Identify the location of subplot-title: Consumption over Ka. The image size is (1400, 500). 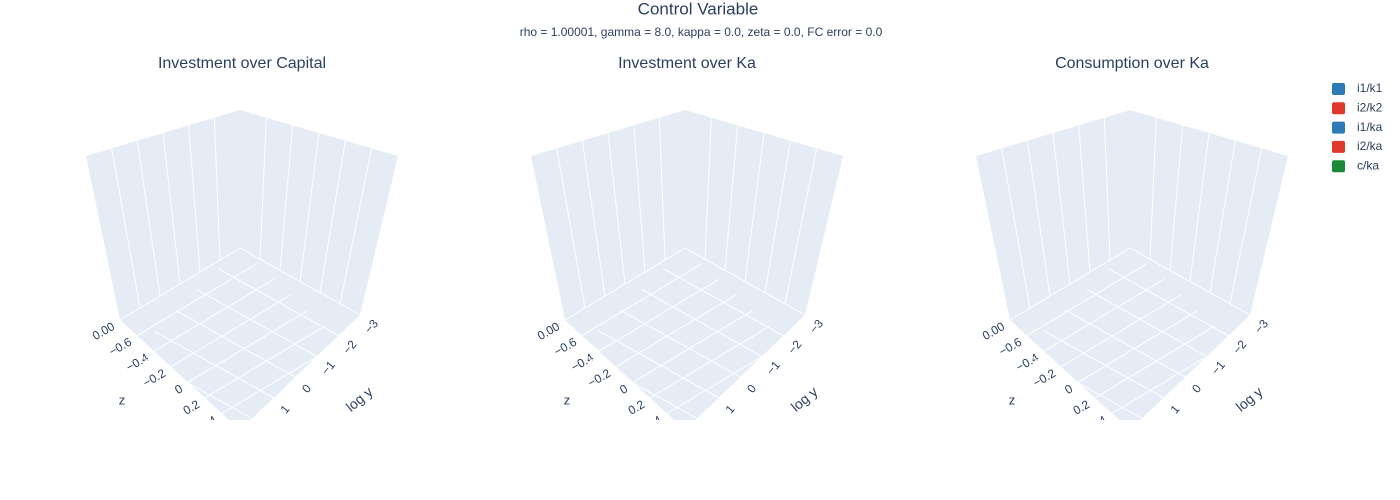
(1132, 63).